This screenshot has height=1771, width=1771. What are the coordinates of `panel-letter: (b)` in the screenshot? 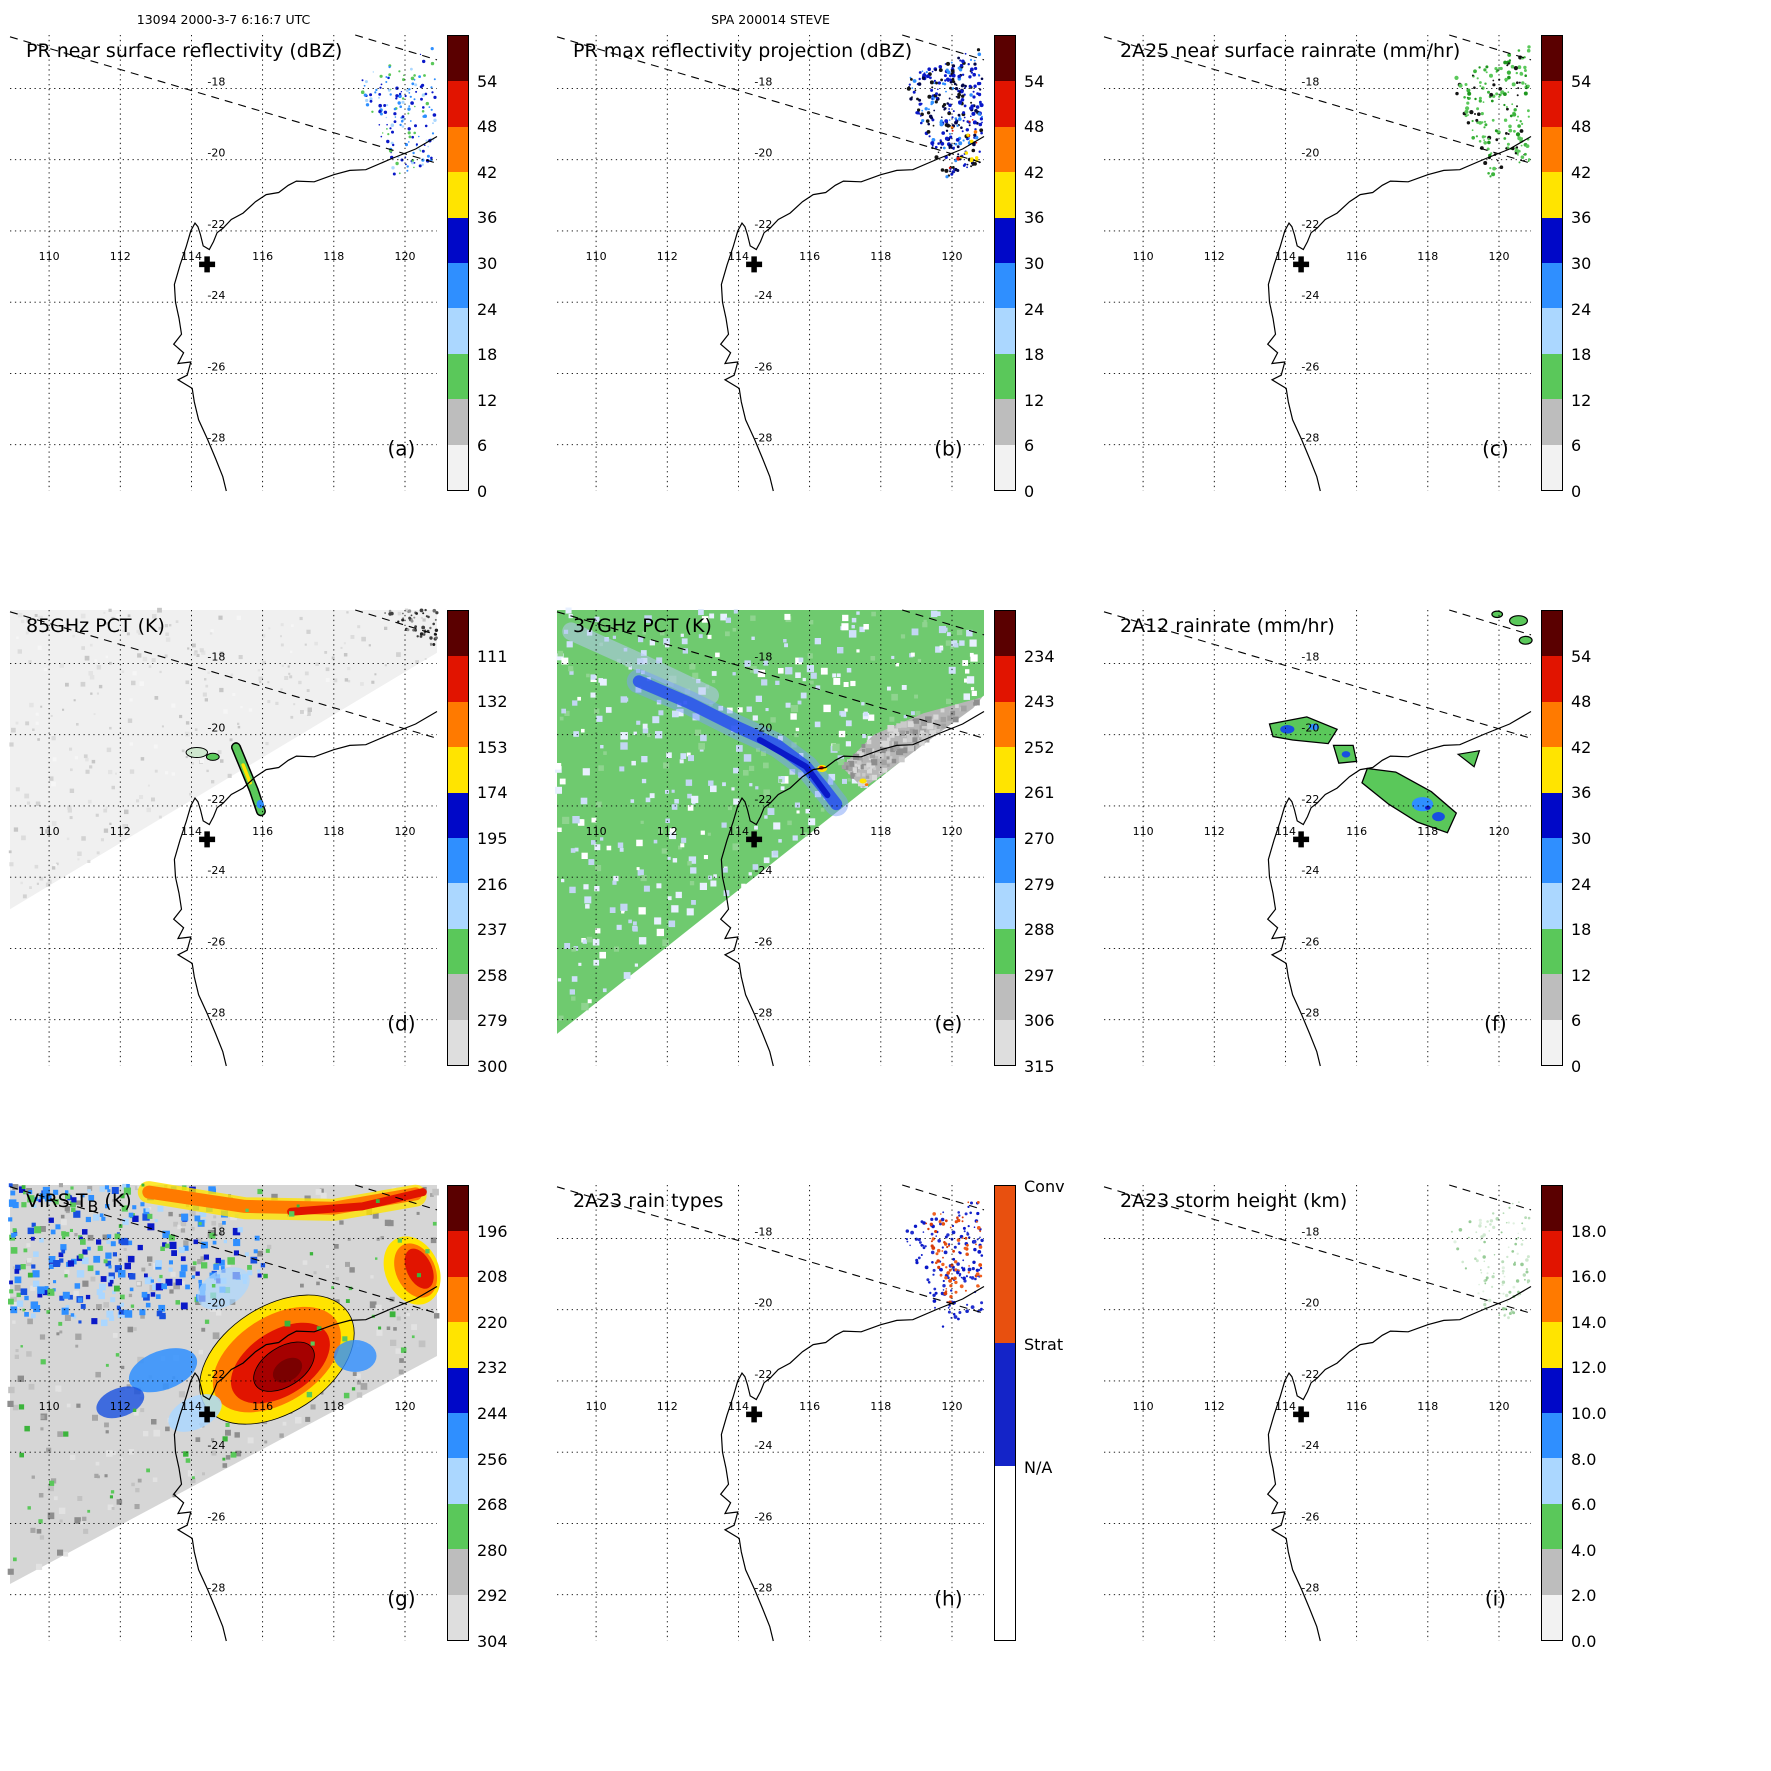 It's located at (948, 448).